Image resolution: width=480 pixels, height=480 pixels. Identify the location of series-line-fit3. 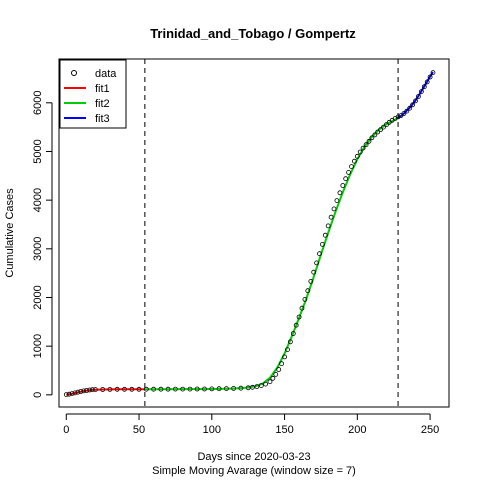
(415, 95).